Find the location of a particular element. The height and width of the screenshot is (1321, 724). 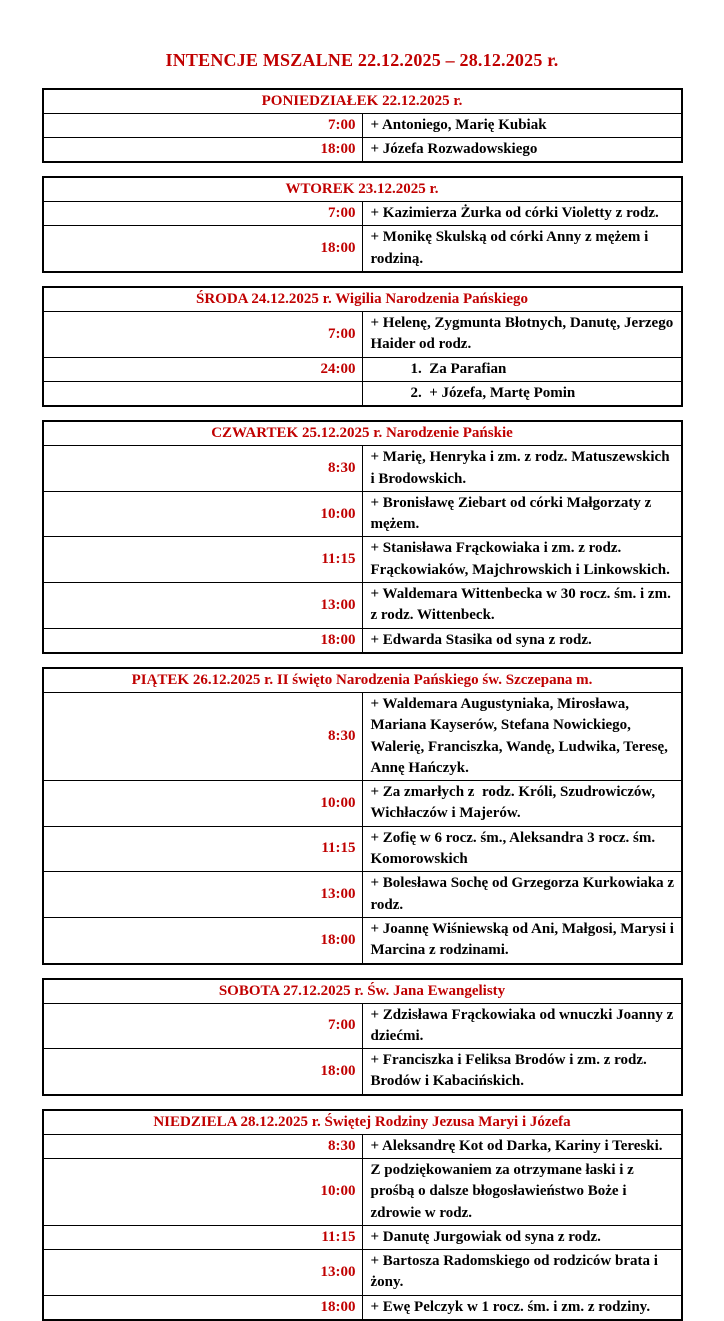

intention-text: + Edwarda Stasika od syna z rodz. is located at coordinates (521, 640).